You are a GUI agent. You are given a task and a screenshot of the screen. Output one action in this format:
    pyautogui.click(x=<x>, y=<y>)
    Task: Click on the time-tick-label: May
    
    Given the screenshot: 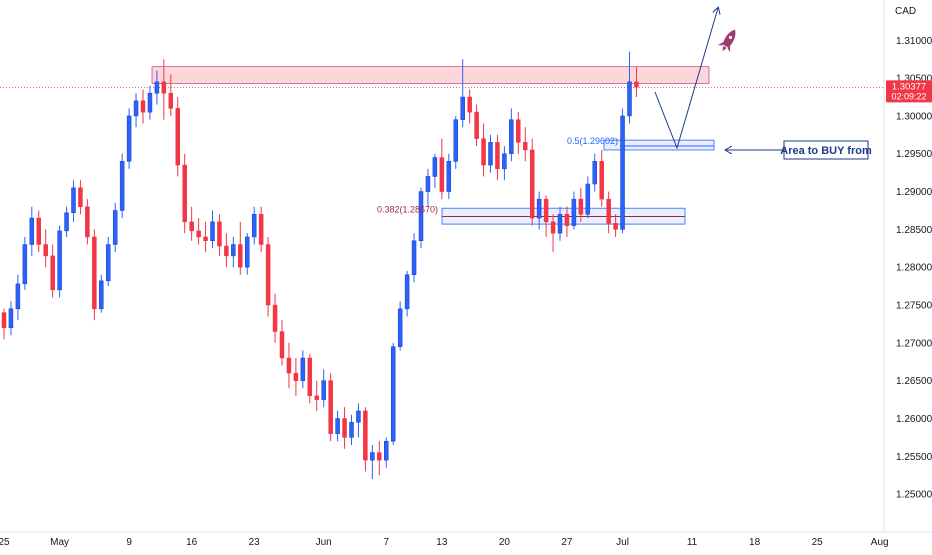 What is the action you would take?
    pyautogui.click(x=59, y=542)
    